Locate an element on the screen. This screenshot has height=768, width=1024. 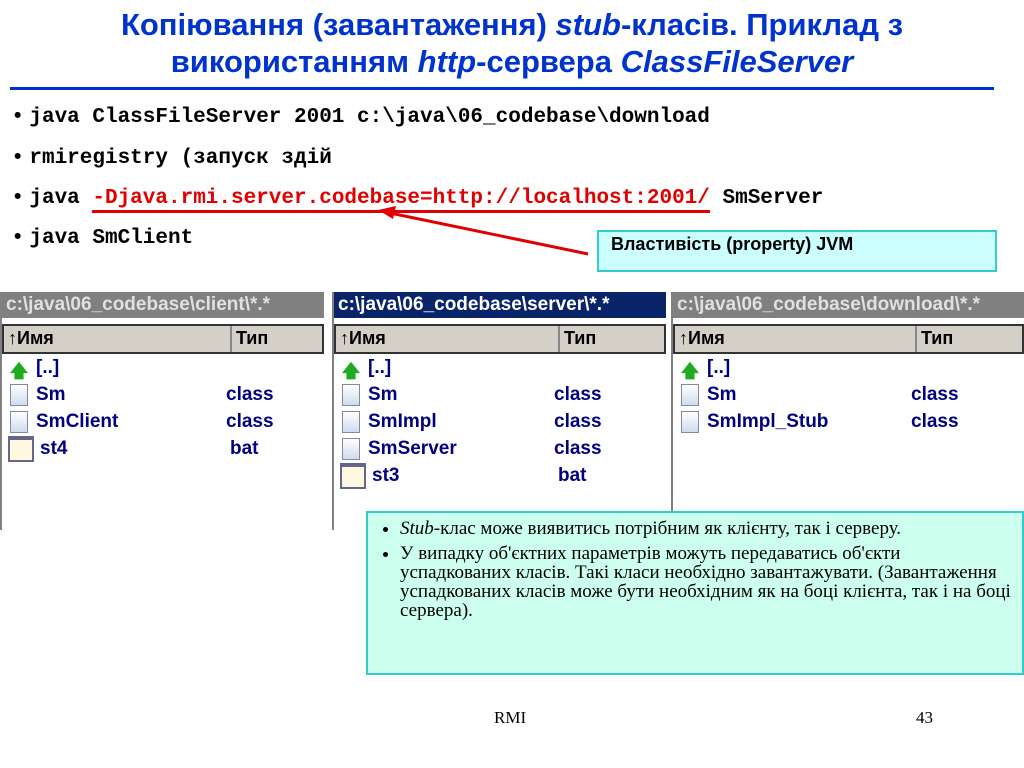
command-line: • java SmClient is located at coordinates (103, 237).